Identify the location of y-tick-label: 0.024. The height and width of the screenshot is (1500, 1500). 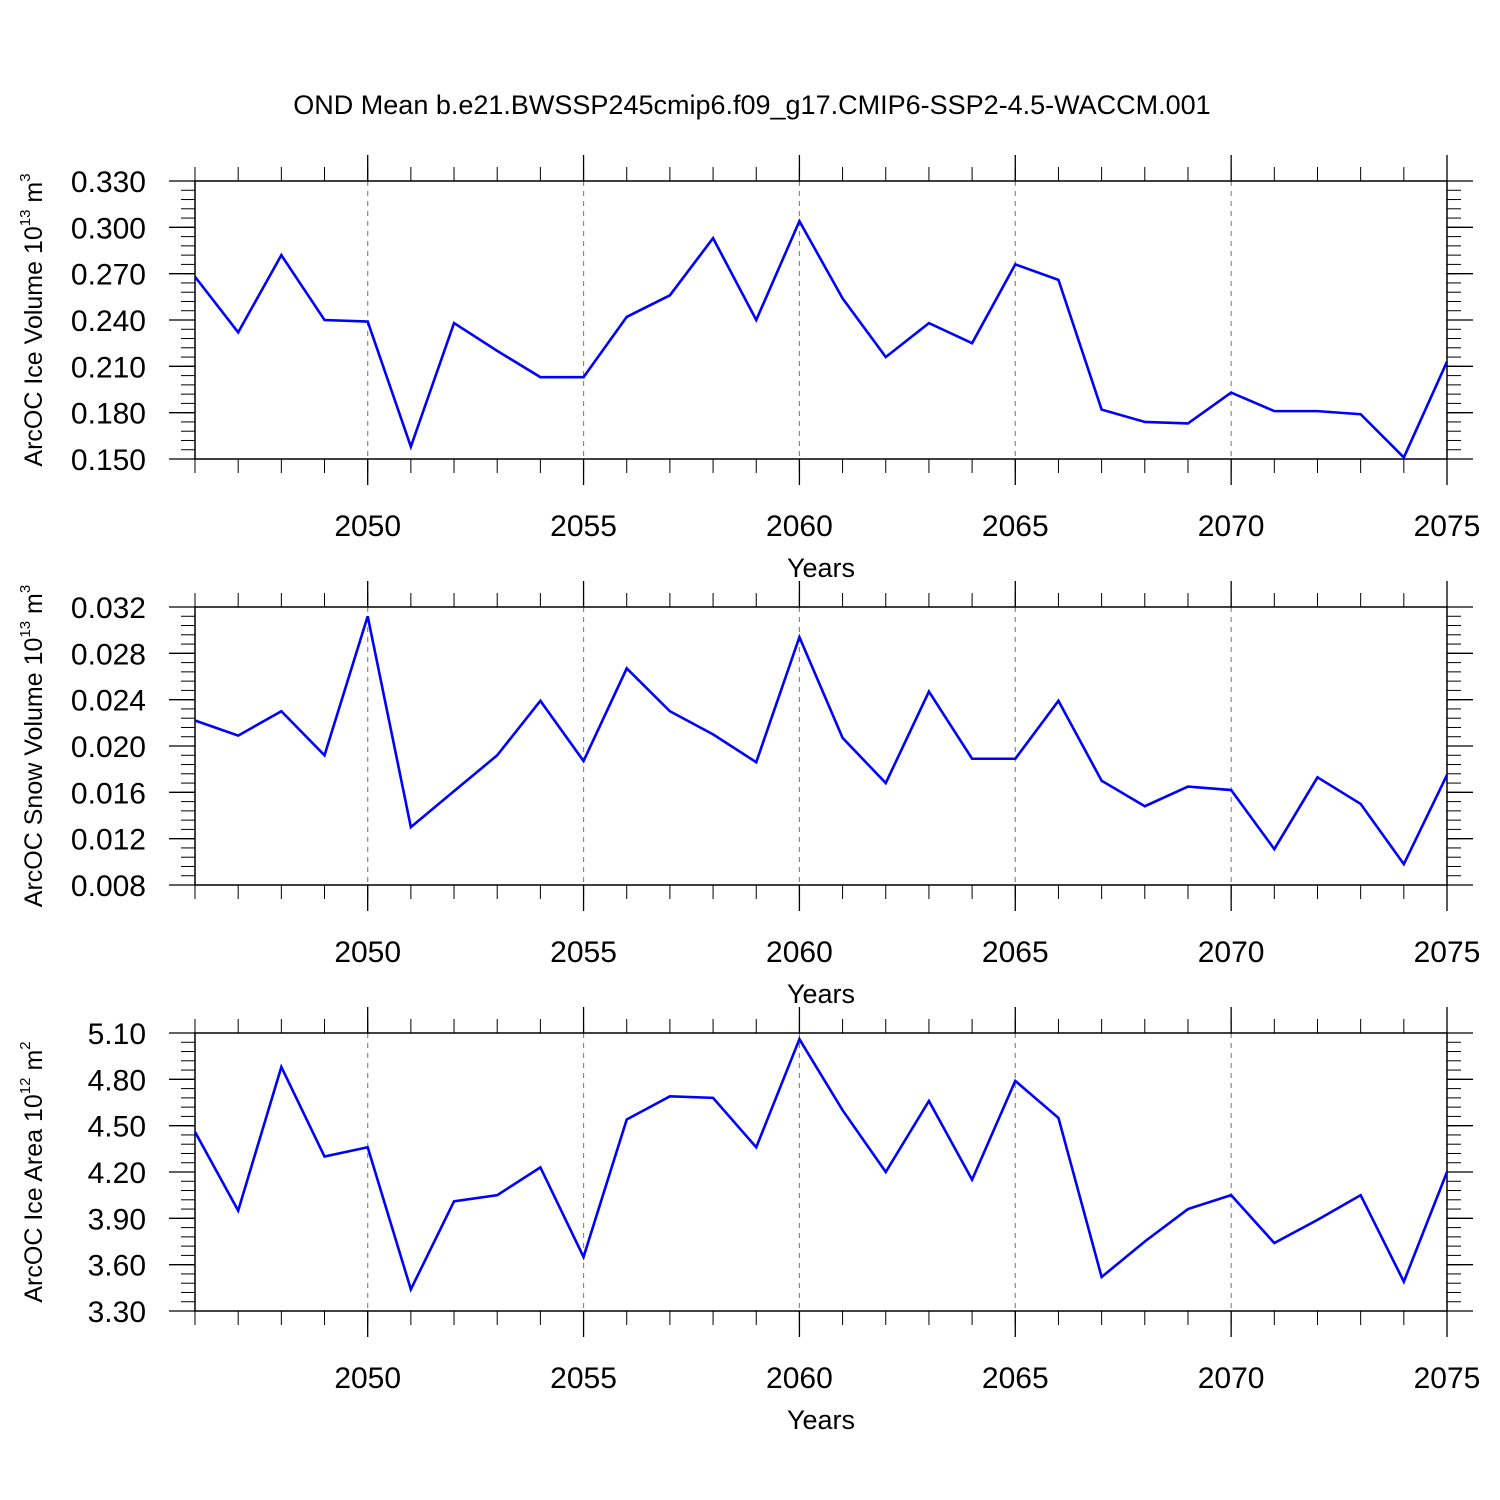
(108, 701).